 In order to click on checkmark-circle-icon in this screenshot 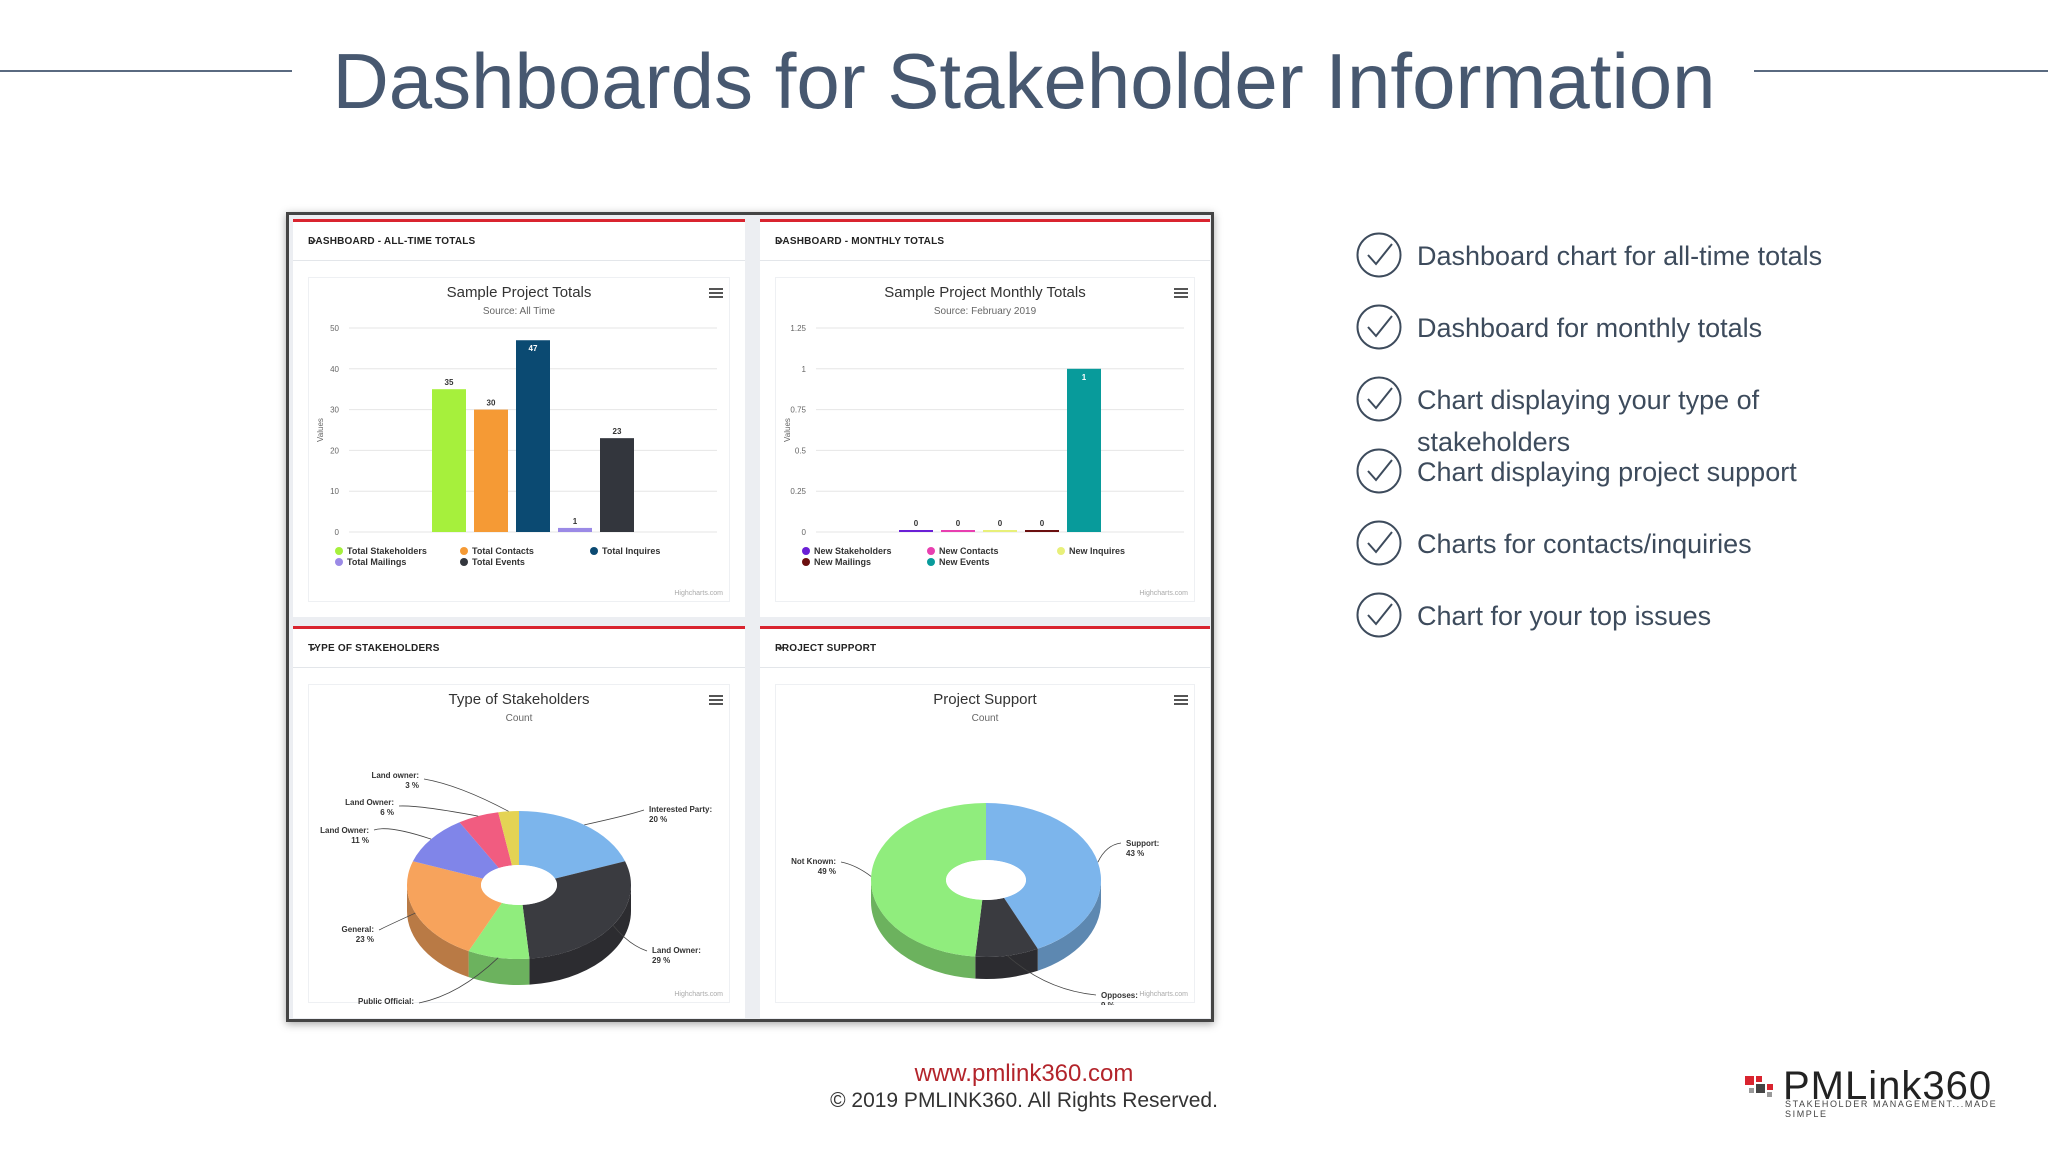, I will do `click(1379, 471)`.